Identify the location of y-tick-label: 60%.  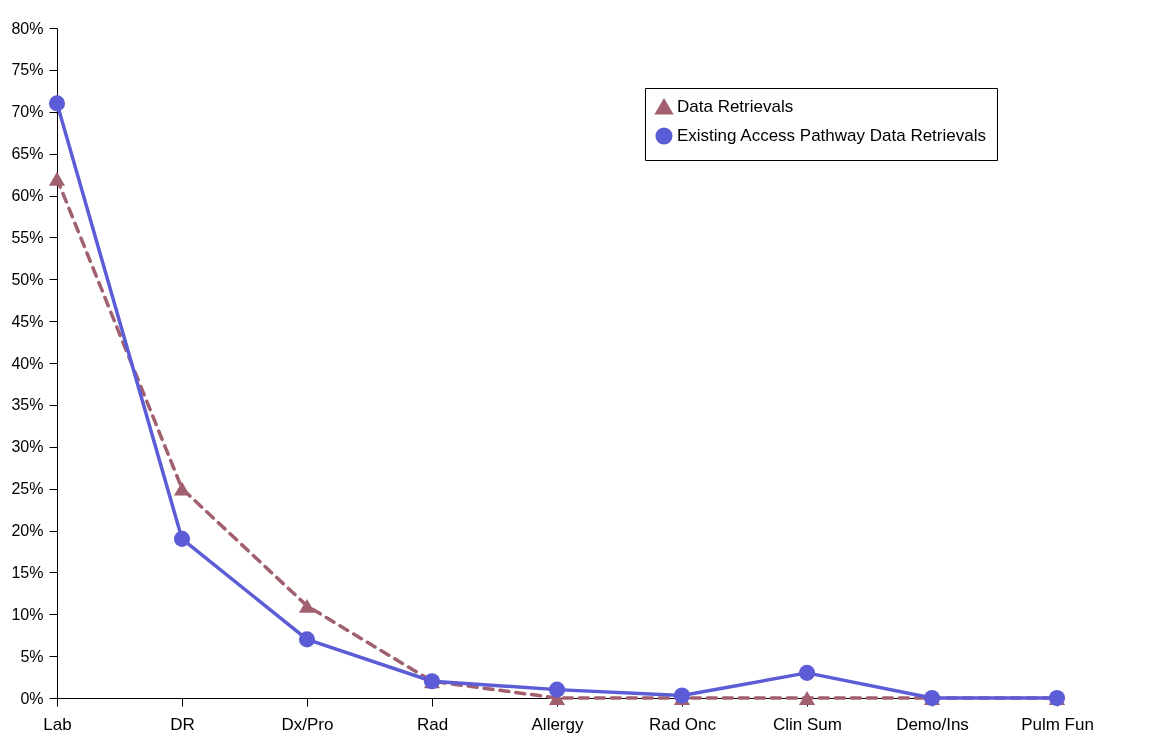
(27, 195).